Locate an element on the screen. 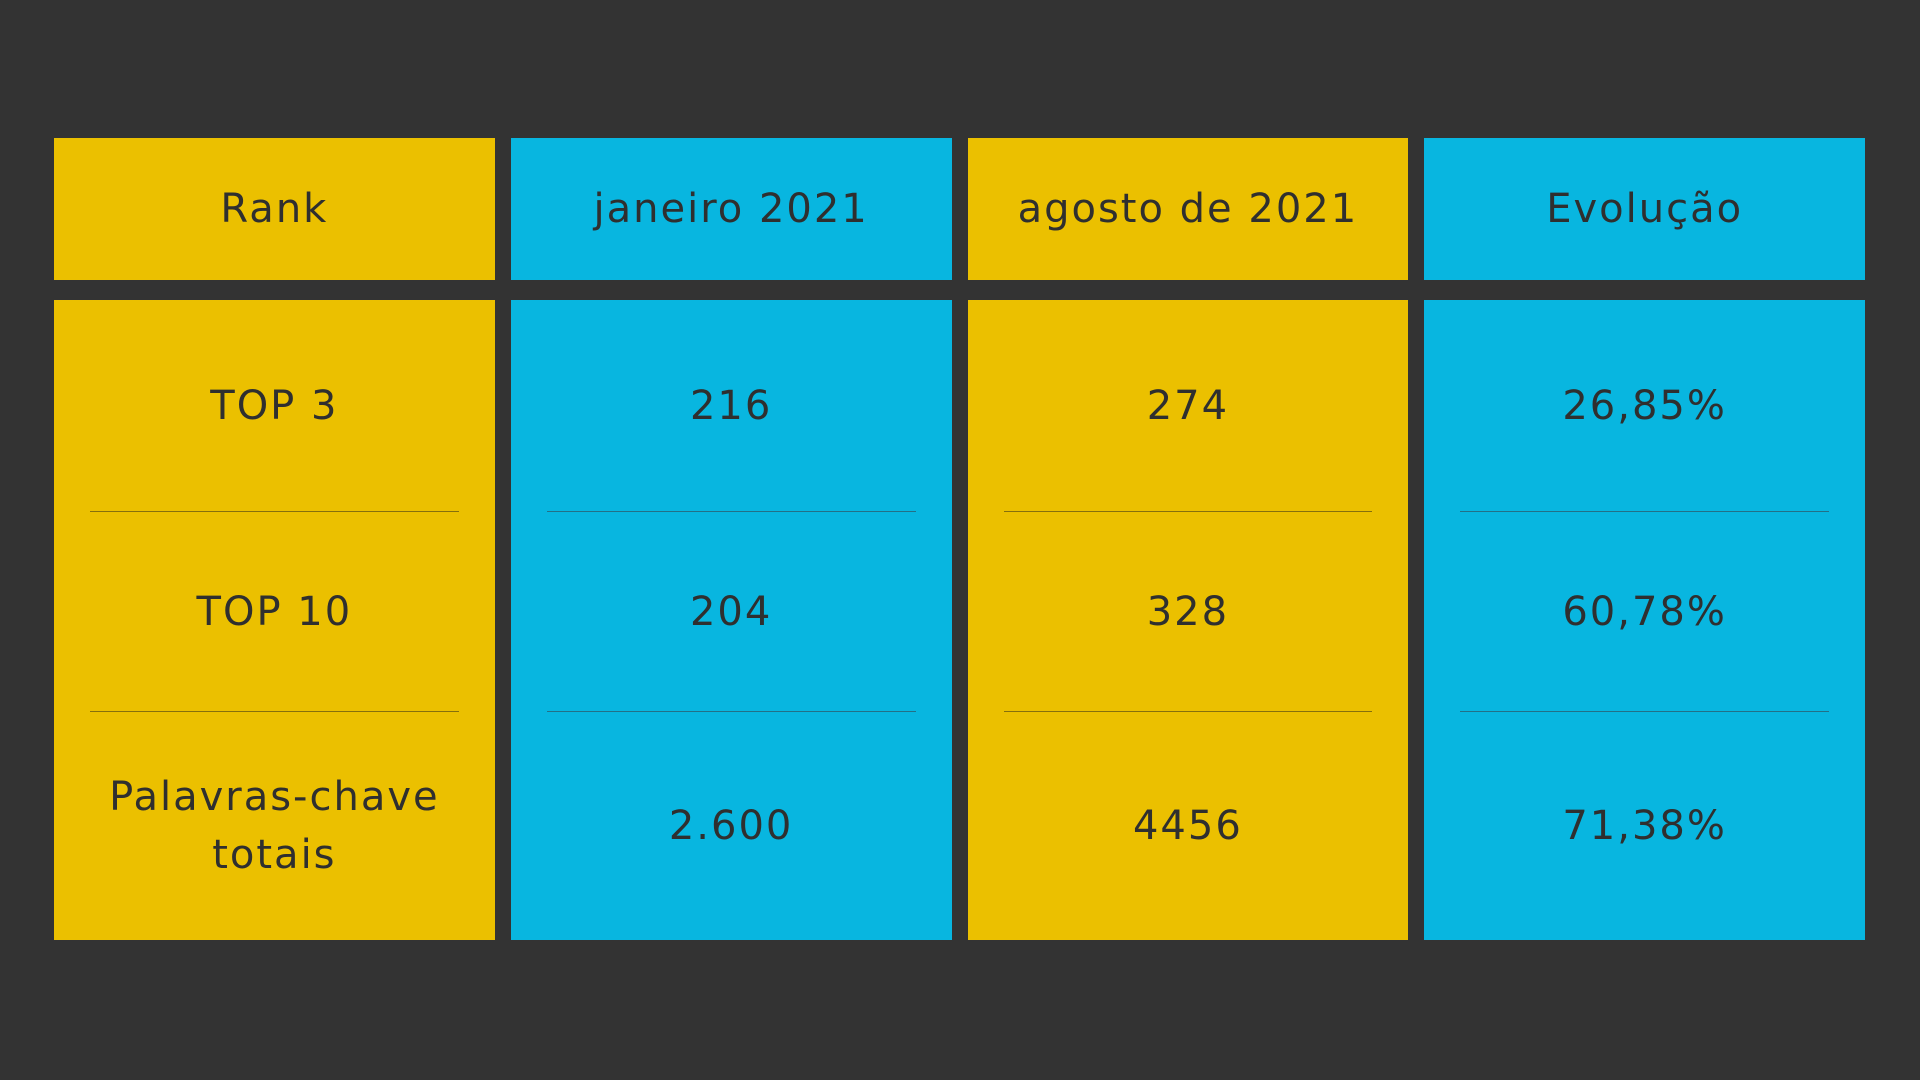  header-cell: janeiro 2021 is located at coordinates (731, 209).